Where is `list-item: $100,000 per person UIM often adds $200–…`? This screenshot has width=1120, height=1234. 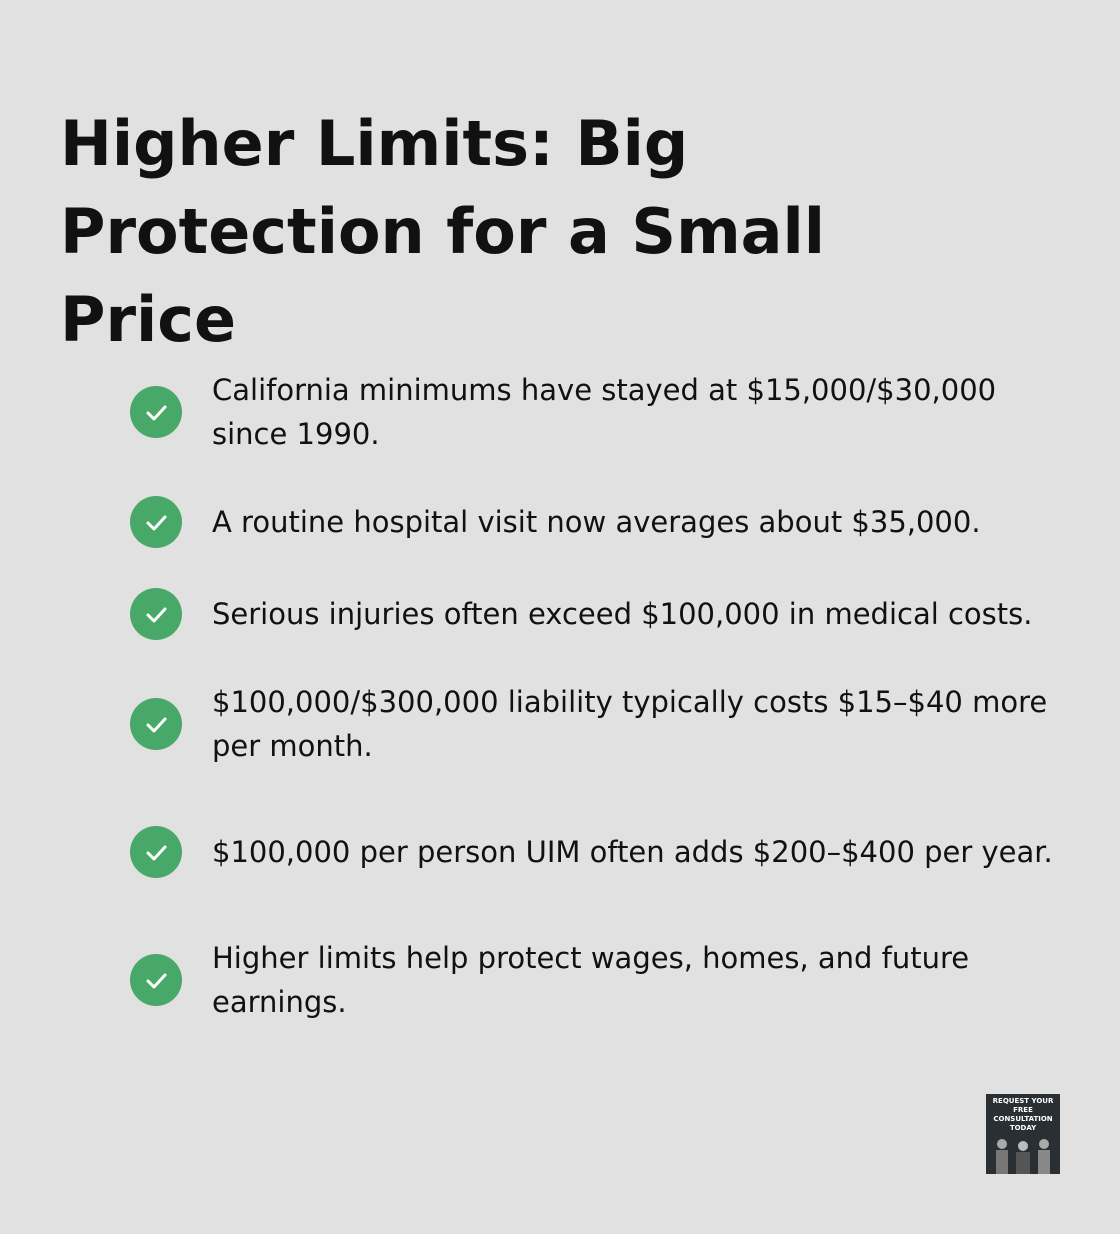
list-item: $100,000 per person UIM often adds $200–… is located at coordinates (595, 852).